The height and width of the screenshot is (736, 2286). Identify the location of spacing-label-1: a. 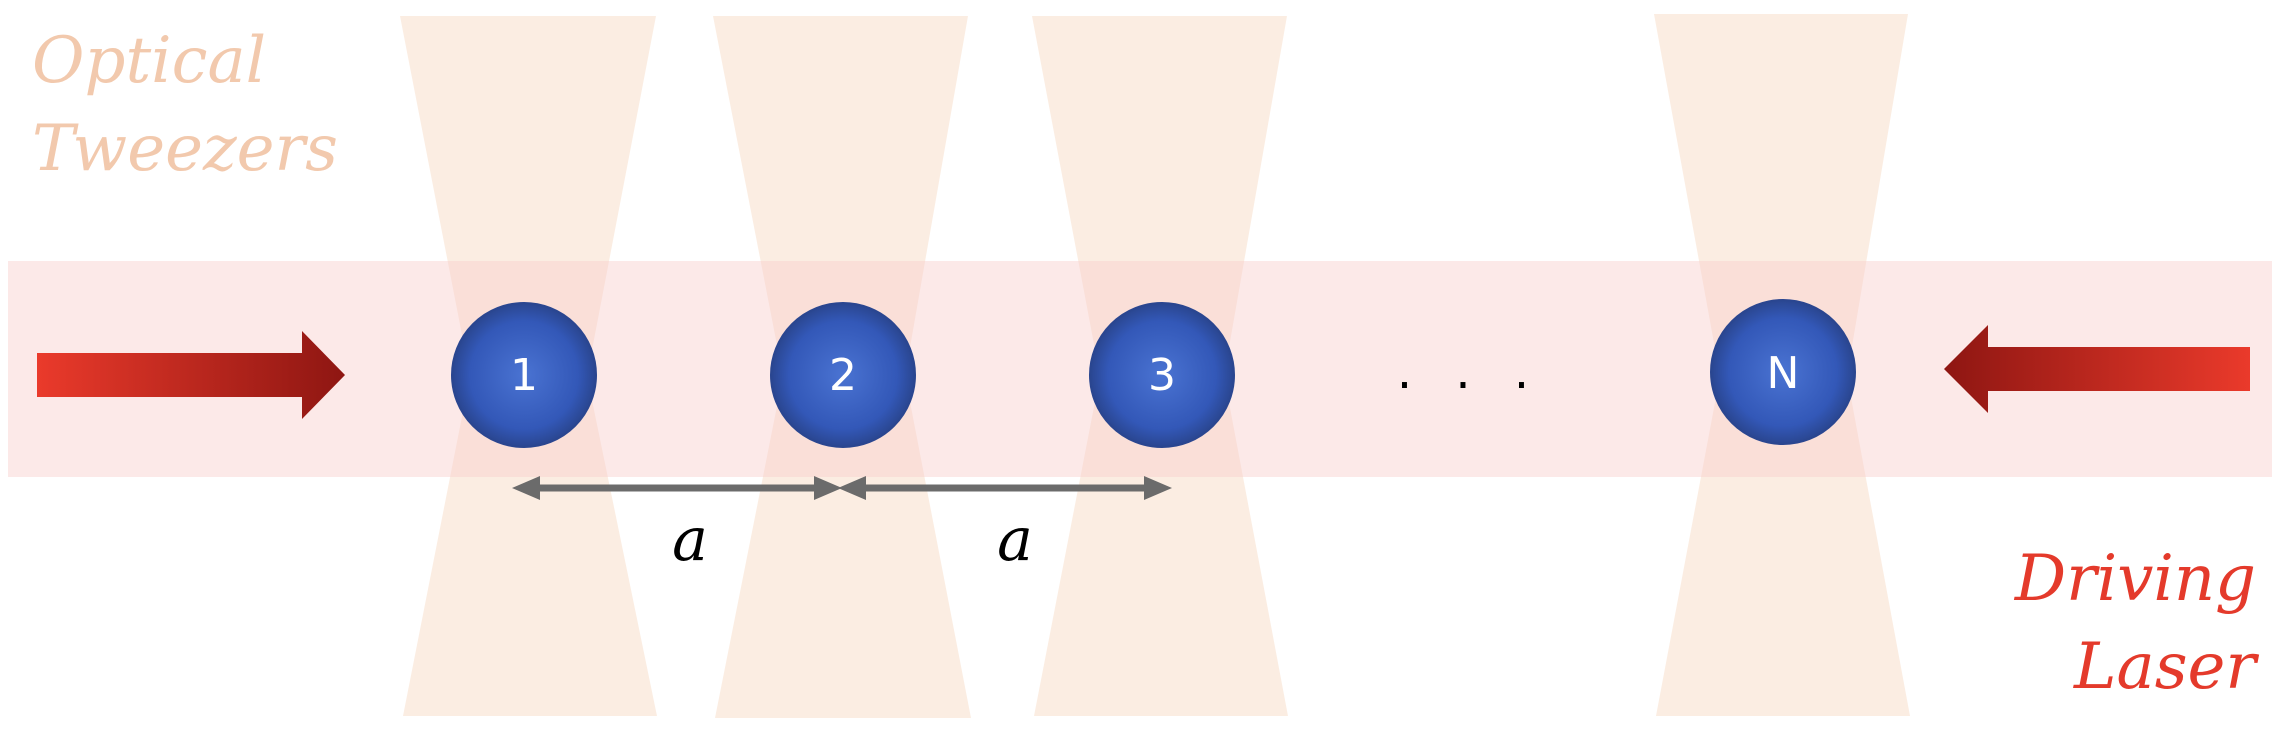
(690, 540).